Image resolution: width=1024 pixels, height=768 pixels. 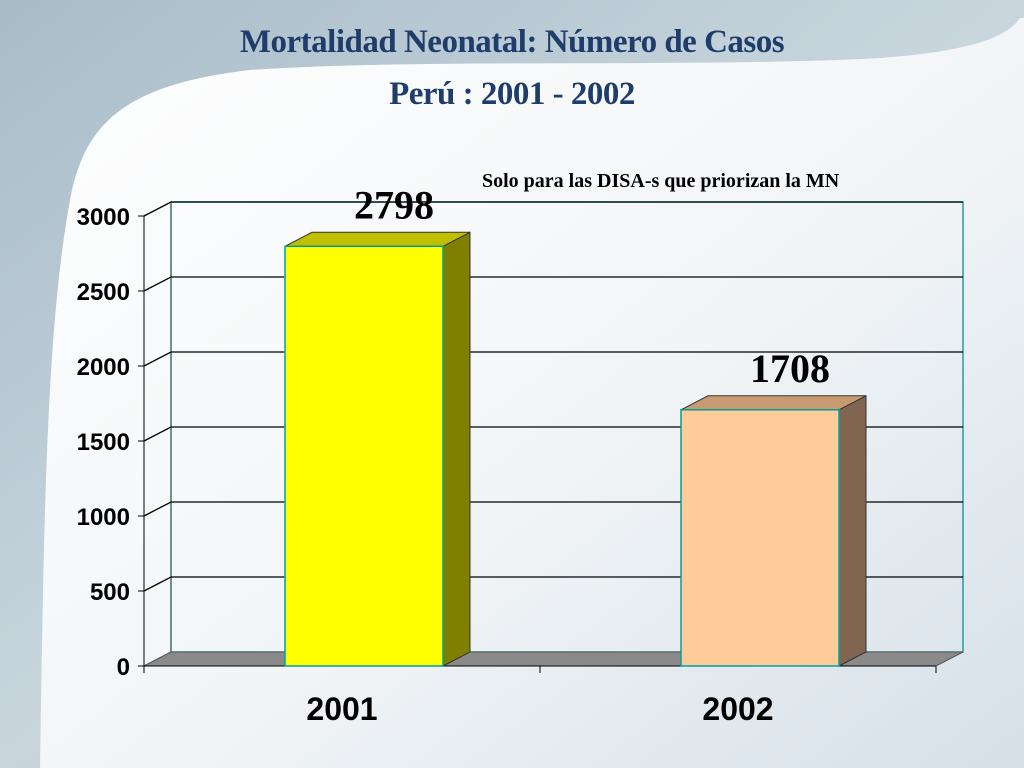 I want to click on y-tick-label: 3000, so click(x=103, y=217).